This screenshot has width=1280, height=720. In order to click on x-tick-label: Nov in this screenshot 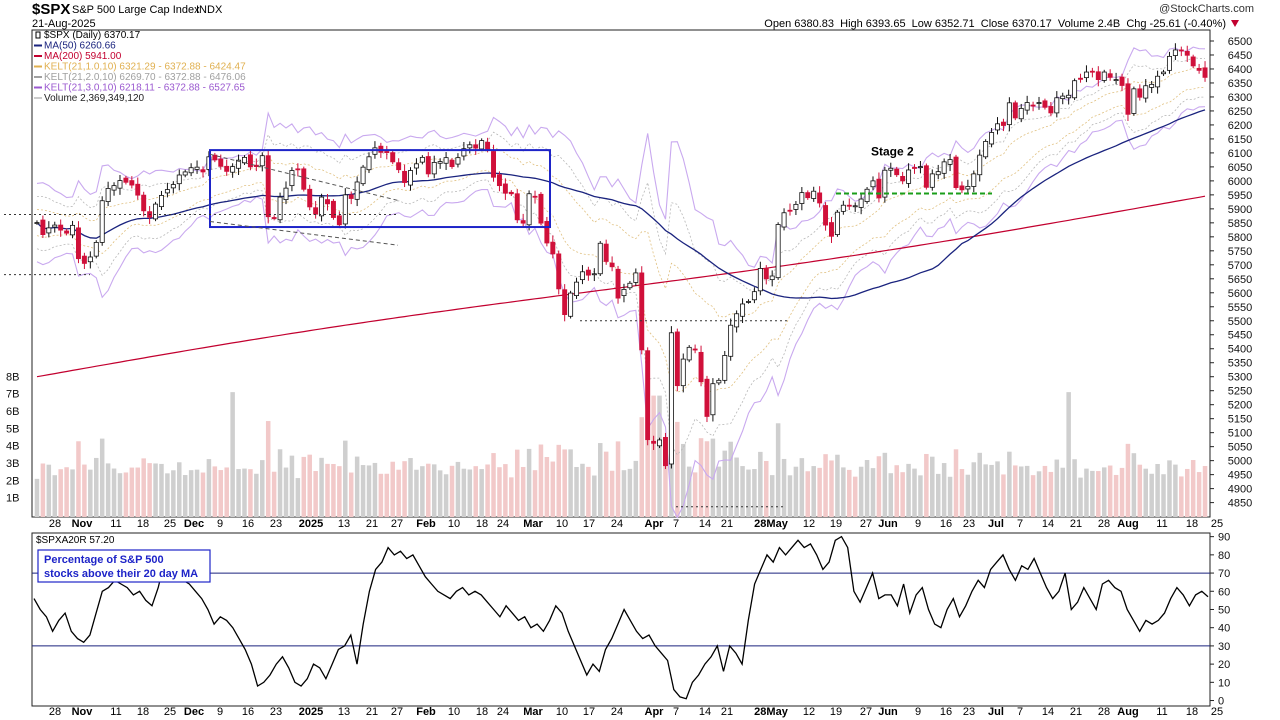, I will do `click(83, 524)`.